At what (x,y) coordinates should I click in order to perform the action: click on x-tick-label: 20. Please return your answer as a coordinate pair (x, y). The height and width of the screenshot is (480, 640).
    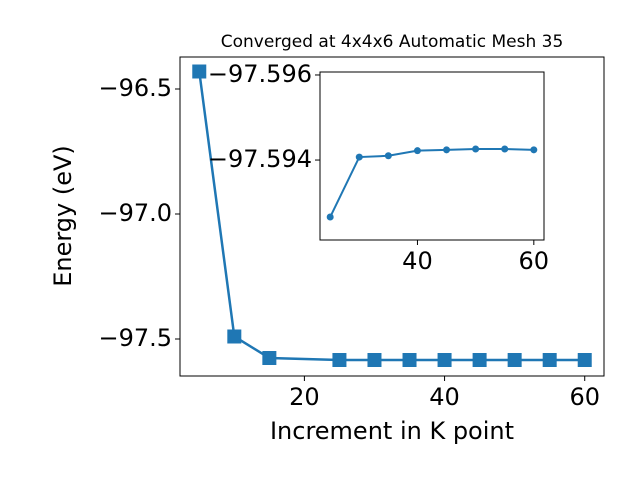
    Looking at the image, I should click on (304, 397).